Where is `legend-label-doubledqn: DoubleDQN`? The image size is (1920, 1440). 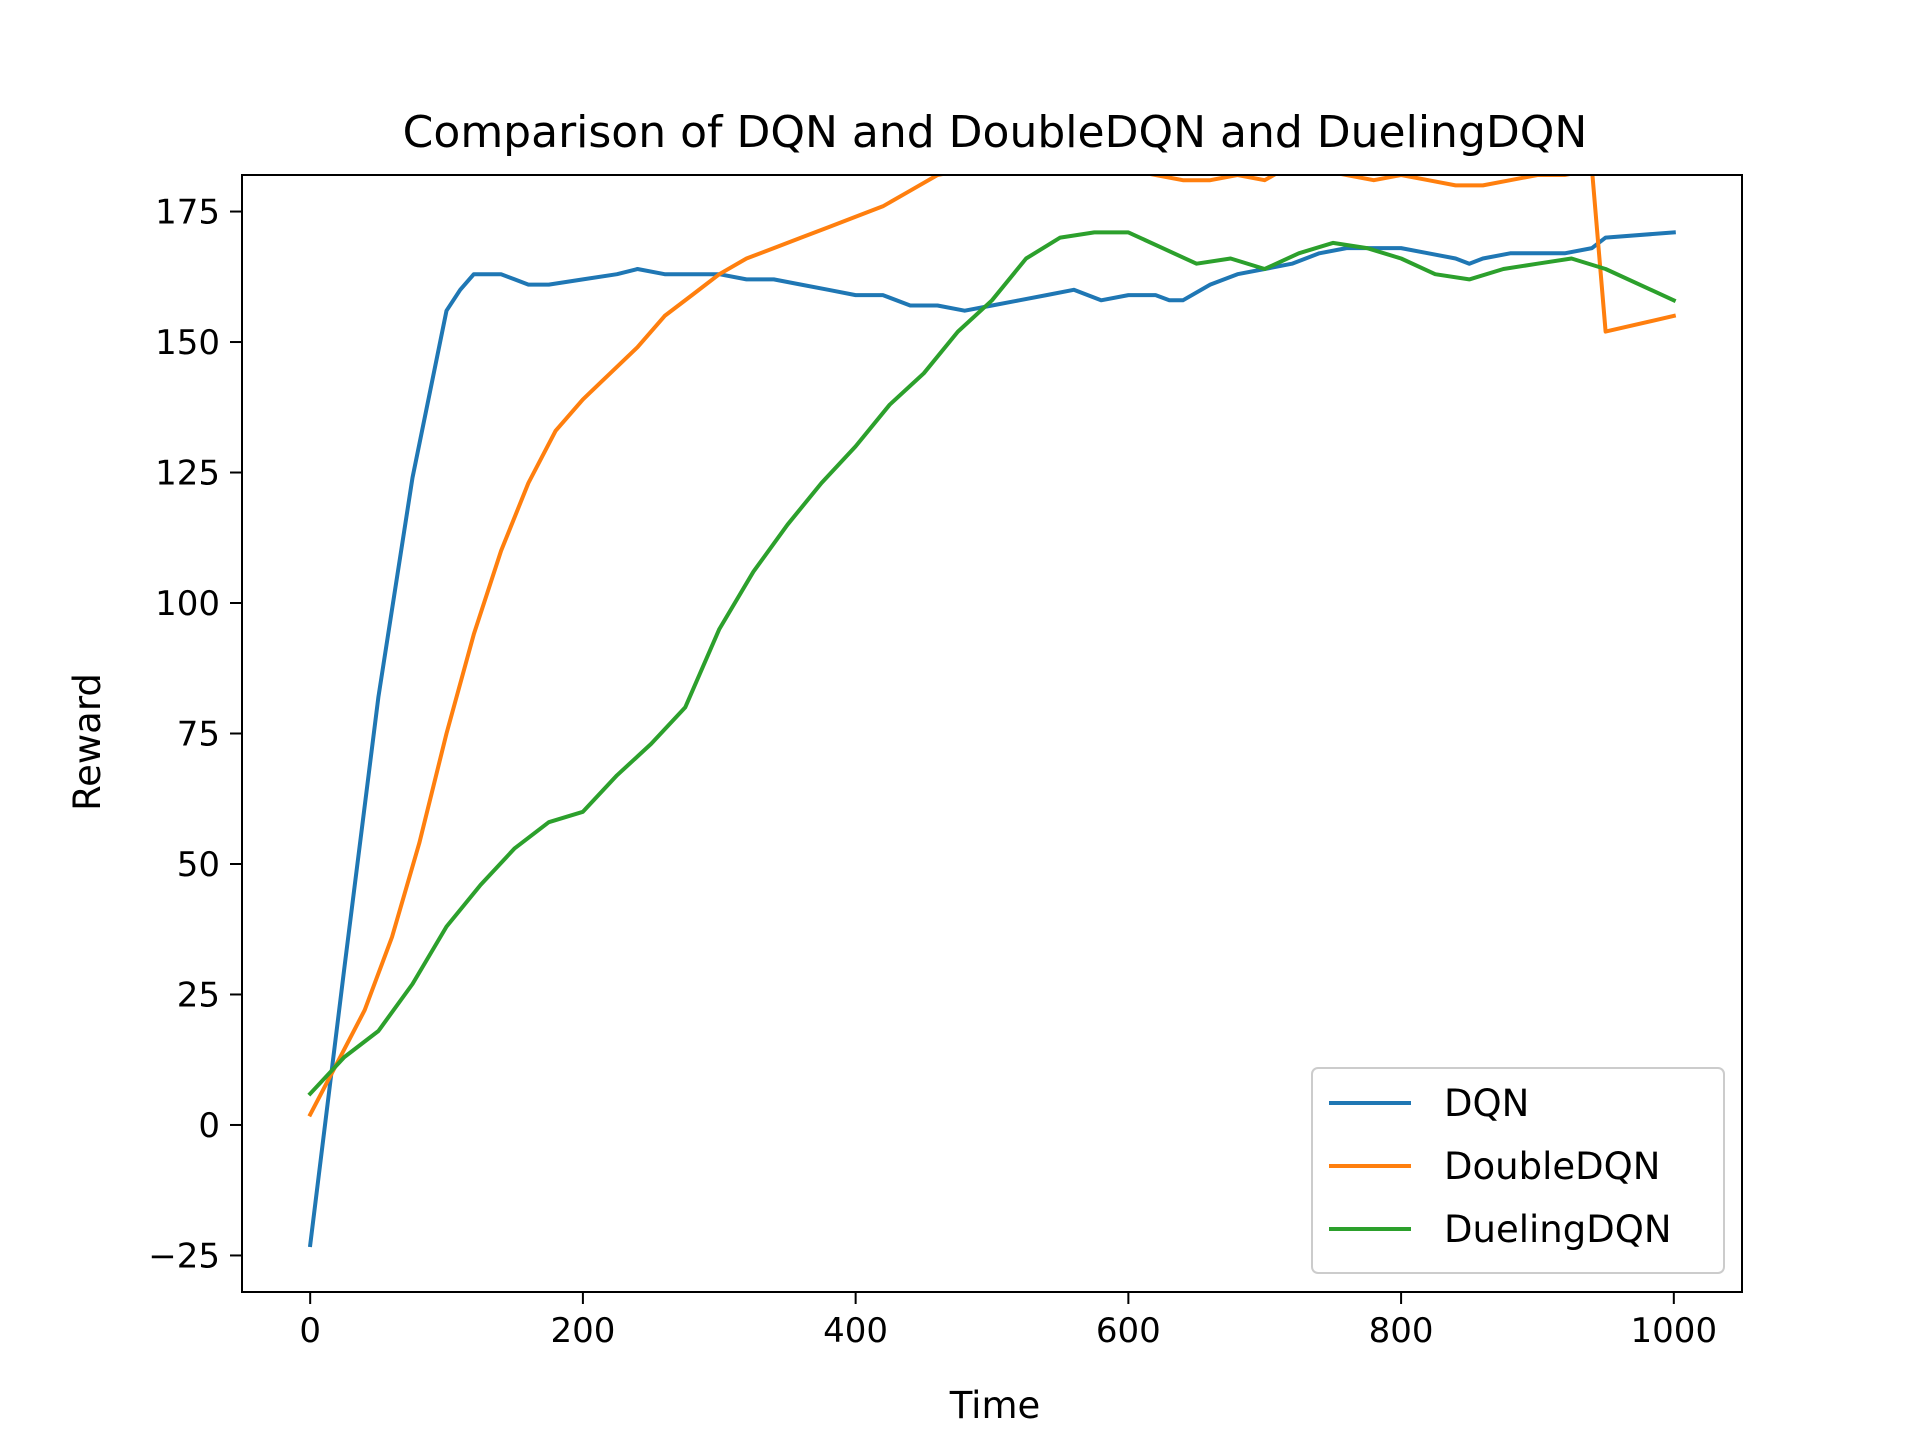 legend-label-doubledqn: DoubleDQN is located at coordinates (1552, 1166).